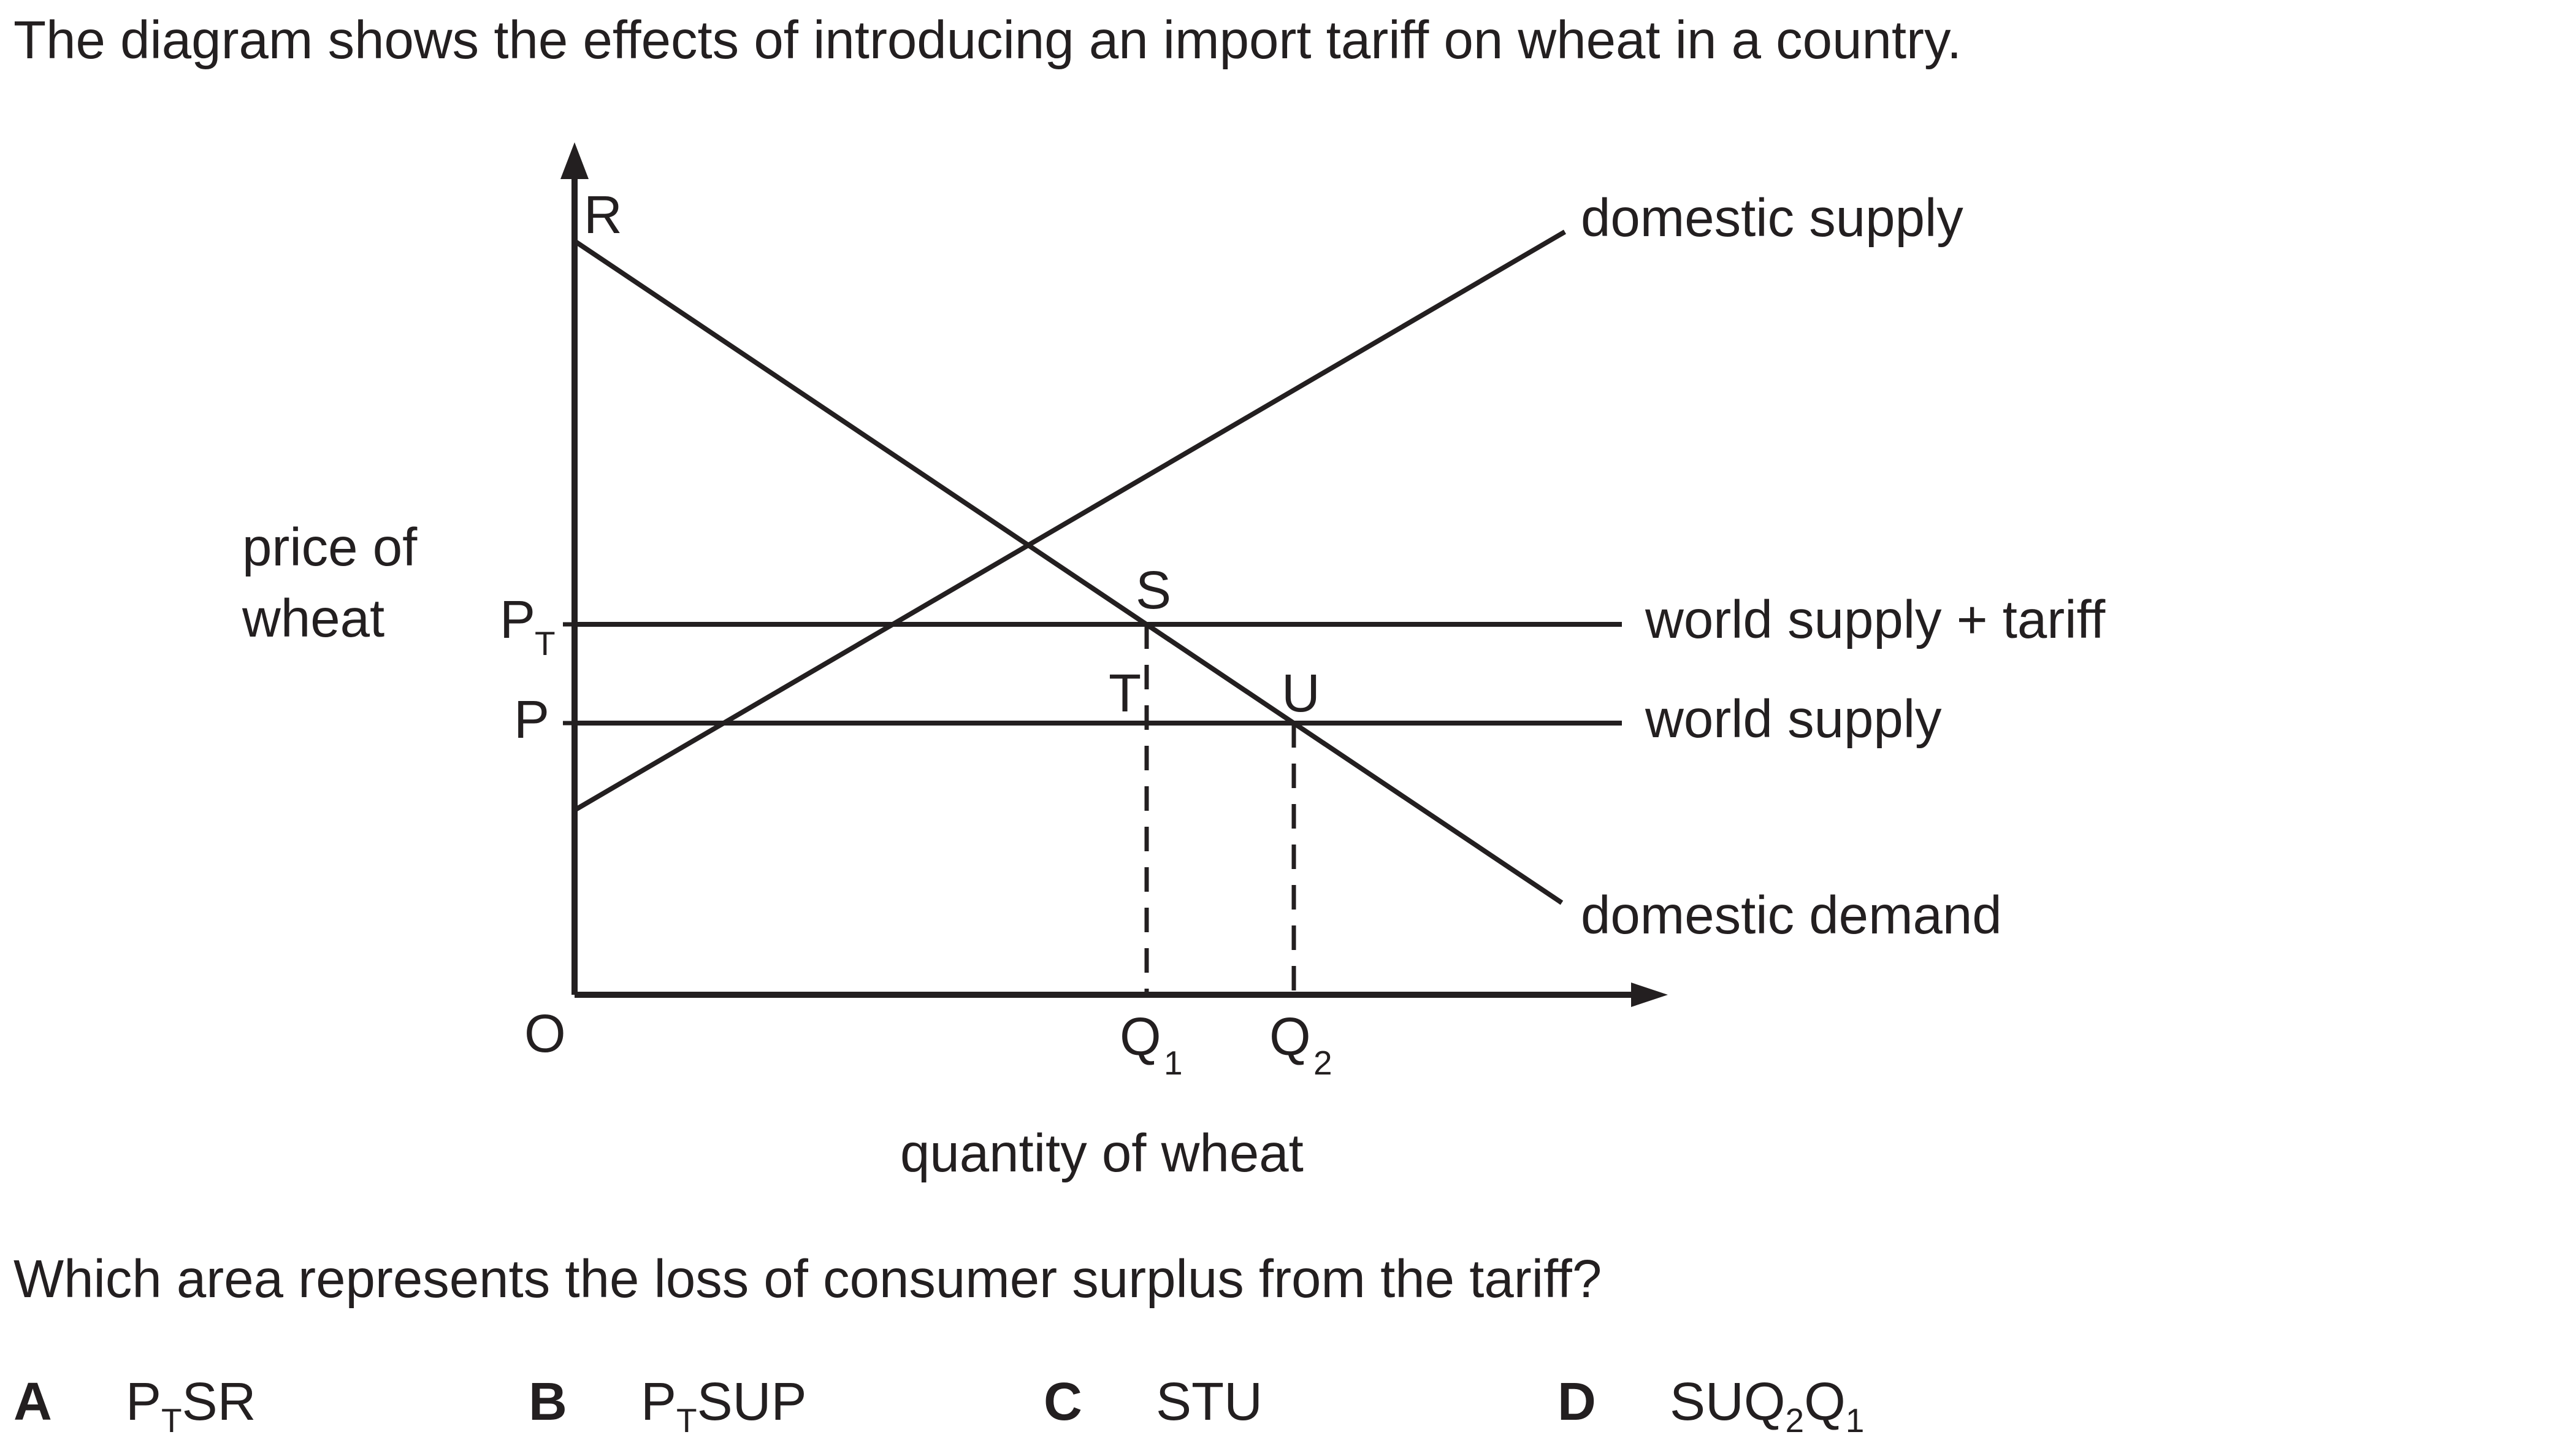 This screenshot has width=2576, height=1448. I want to click on option-b: B PTSUP, so click(668, 1405).